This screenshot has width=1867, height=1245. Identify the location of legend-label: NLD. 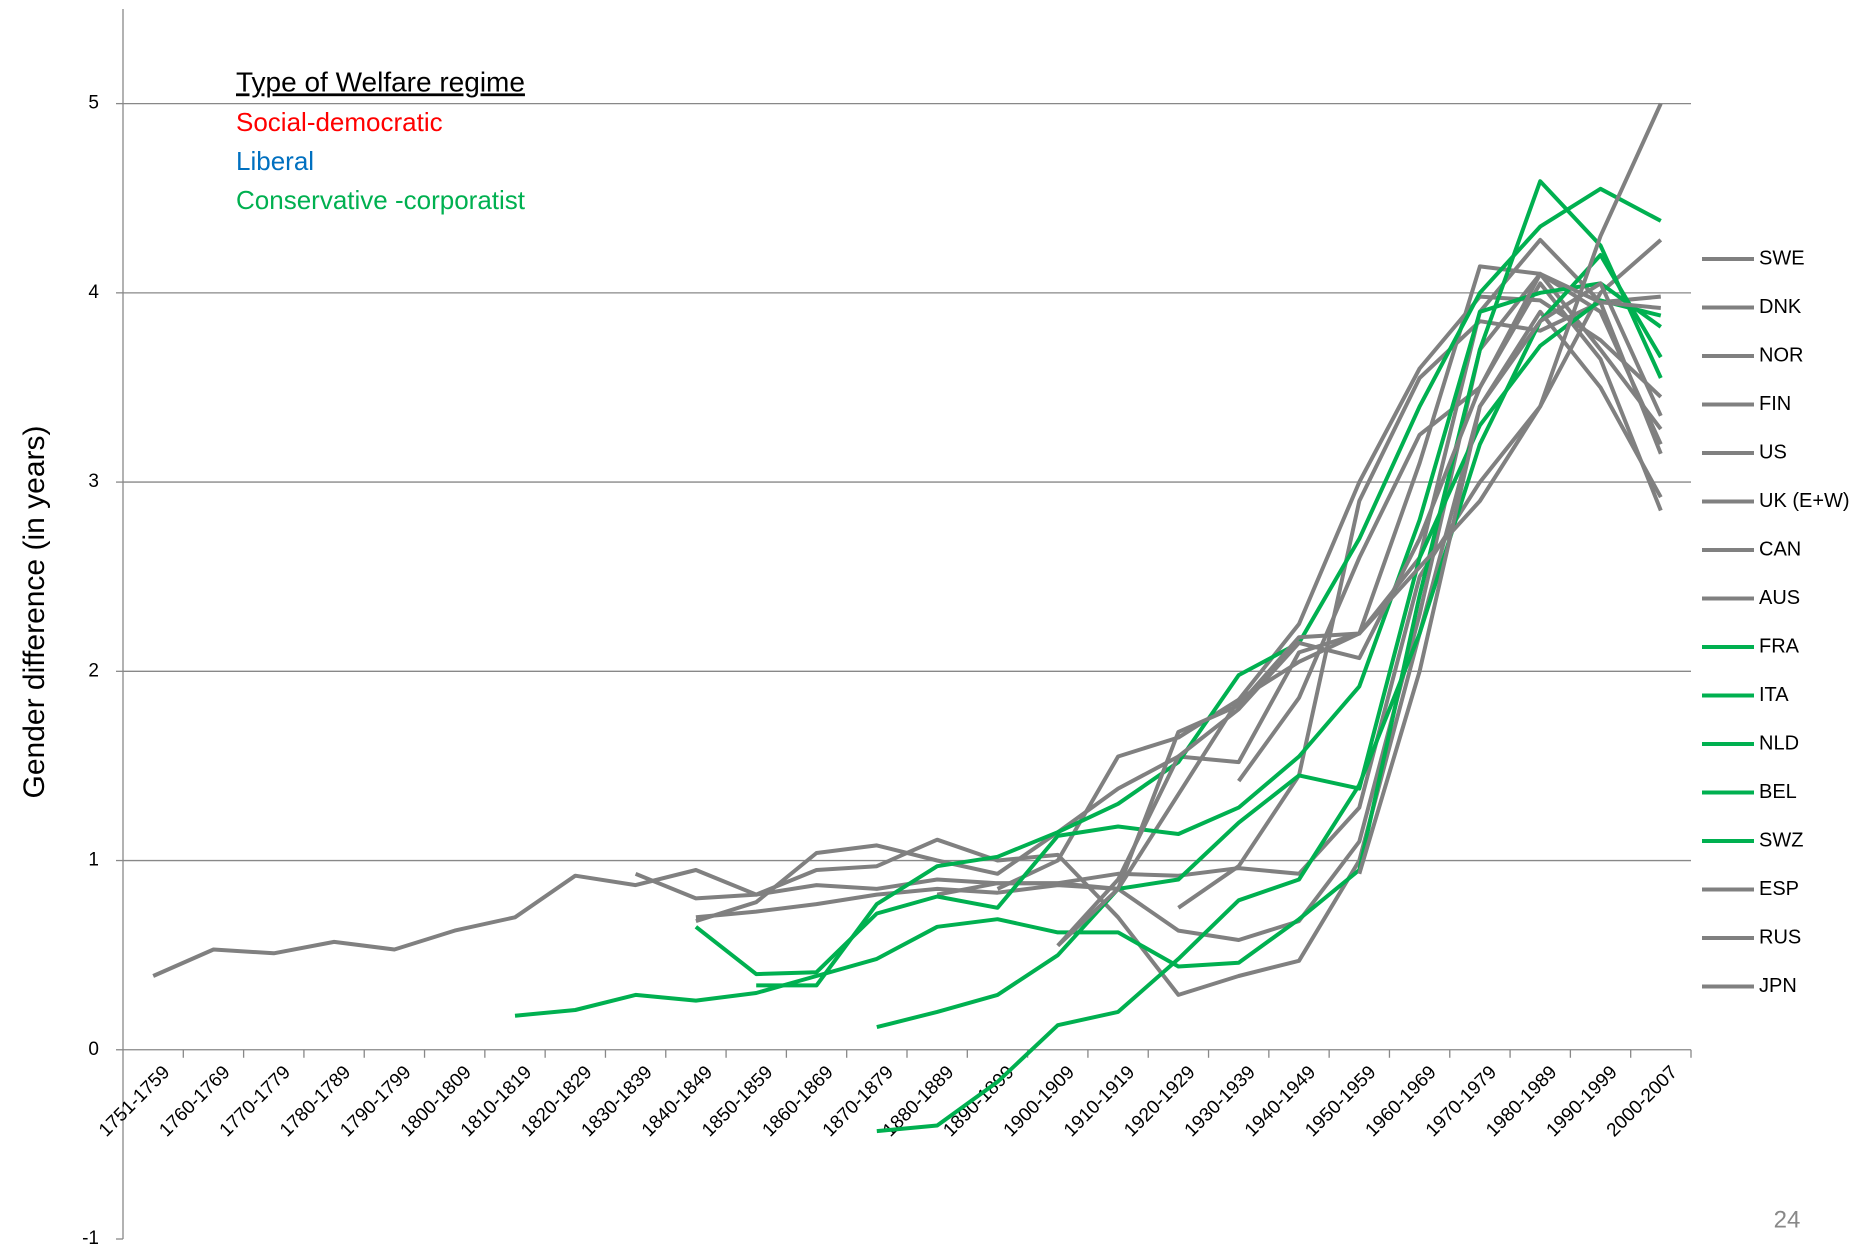
(1779, 743).